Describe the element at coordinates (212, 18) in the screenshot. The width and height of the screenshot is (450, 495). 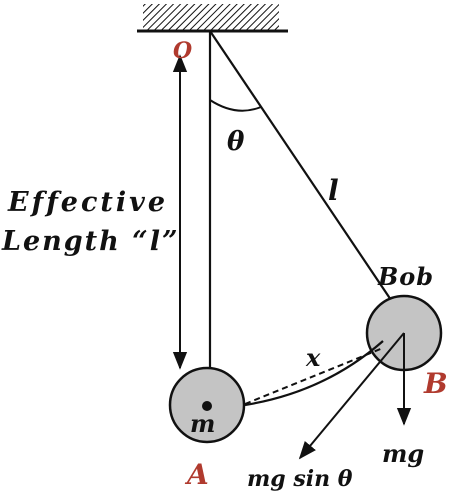
I see `ceiling-support` at that location.